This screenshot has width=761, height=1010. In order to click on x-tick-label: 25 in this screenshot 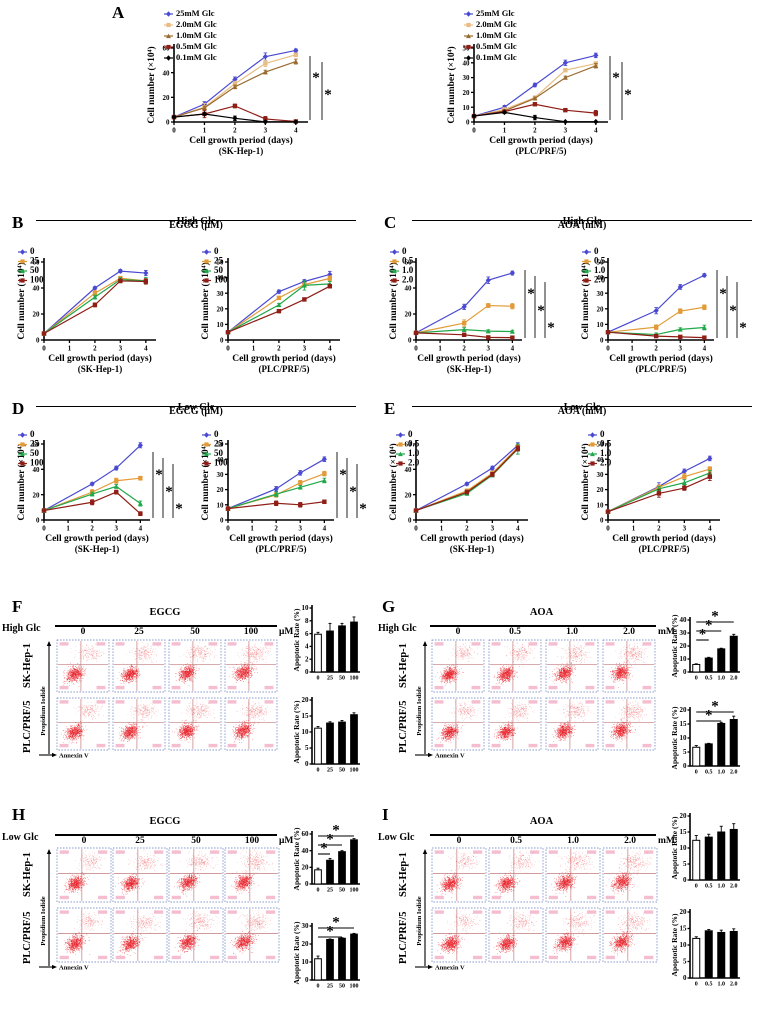, I will do `click(330, 891)`.